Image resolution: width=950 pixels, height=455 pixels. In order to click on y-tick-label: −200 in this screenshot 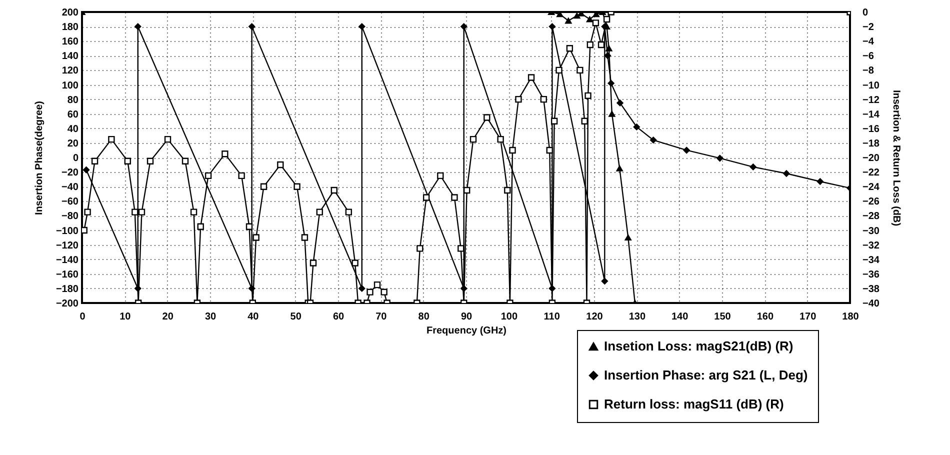, I will do `click(67, 304)`.